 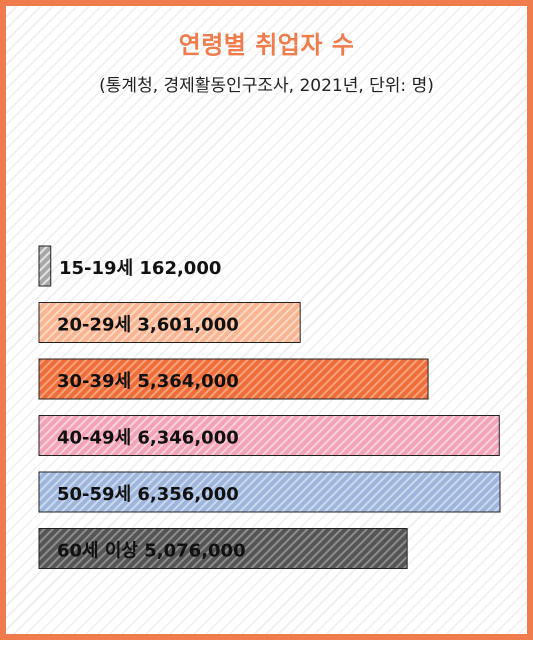 What do you see at coordinates (266, 86) in the screenshot?
I see `chart-subtitle: (통계청, 경제활동인구조사, 2021년, 단위: 명)` at bounding box center [266, 86].